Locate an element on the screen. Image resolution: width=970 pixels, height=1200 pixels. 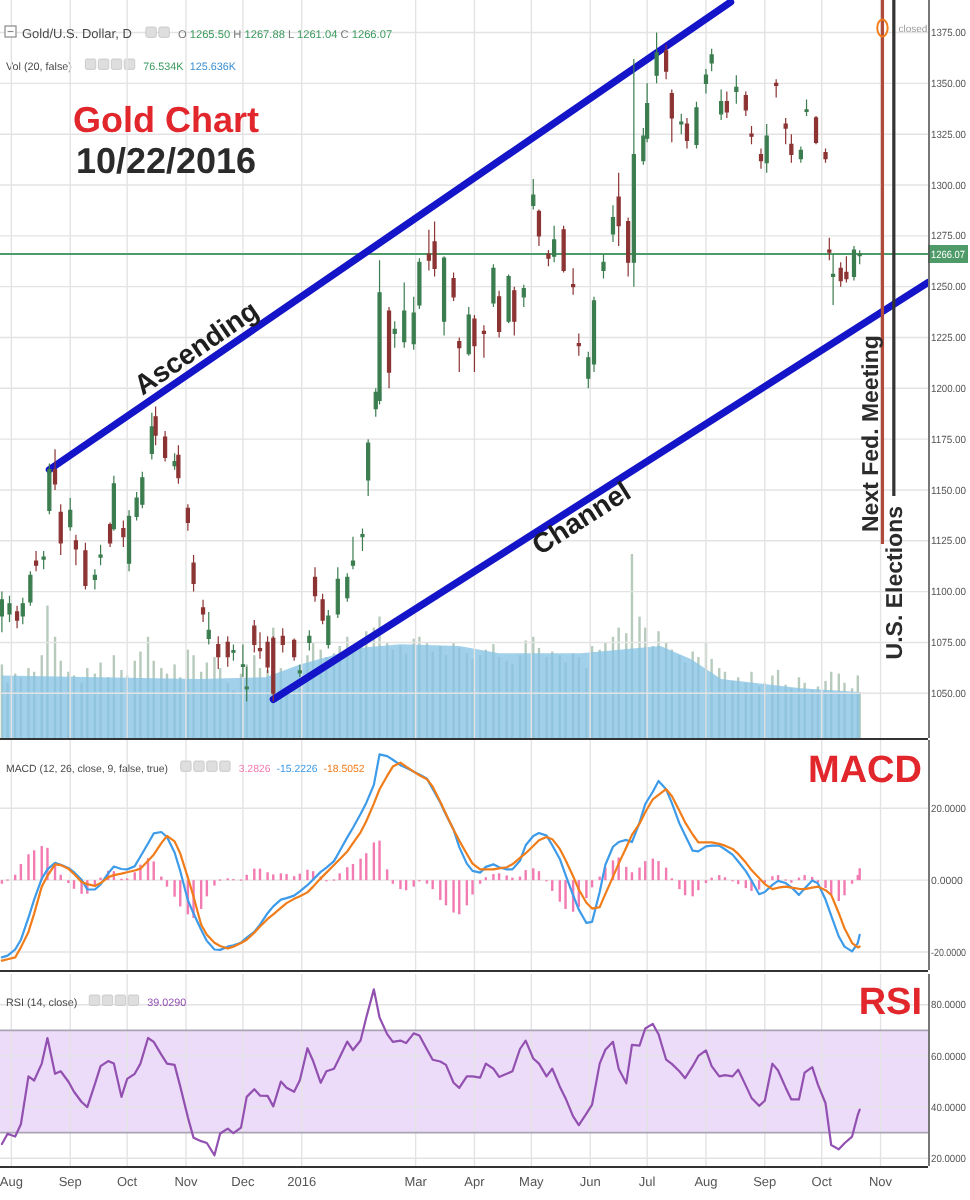
text: Gold Chart is located at coordinates (166, 120).